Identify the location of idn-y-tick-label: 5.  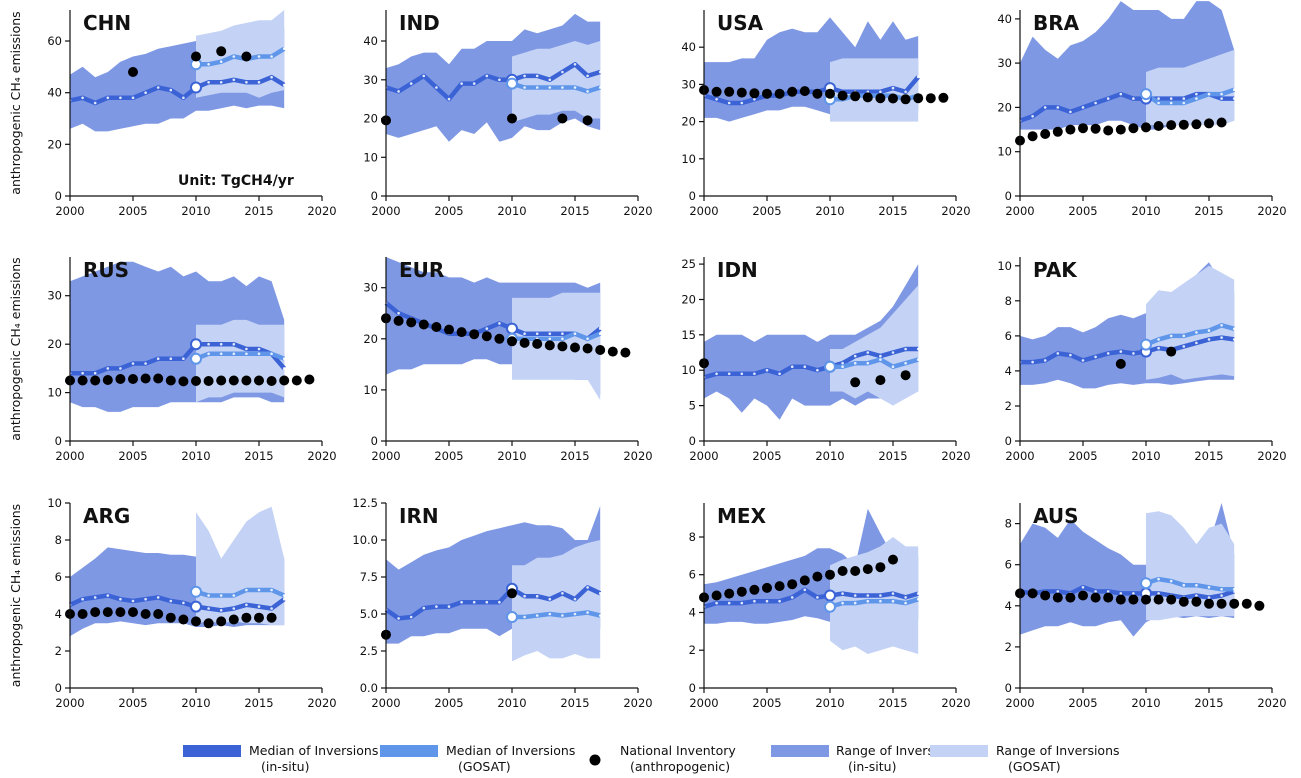
(692, 406).